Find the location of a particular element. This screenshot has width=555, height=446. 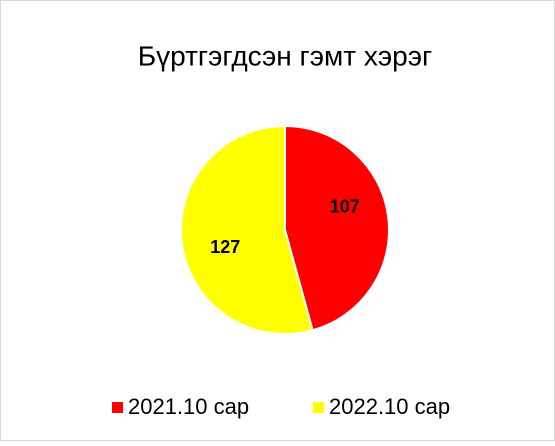

legend-label: 2021.10 сар is located at coordinates (188, 406).